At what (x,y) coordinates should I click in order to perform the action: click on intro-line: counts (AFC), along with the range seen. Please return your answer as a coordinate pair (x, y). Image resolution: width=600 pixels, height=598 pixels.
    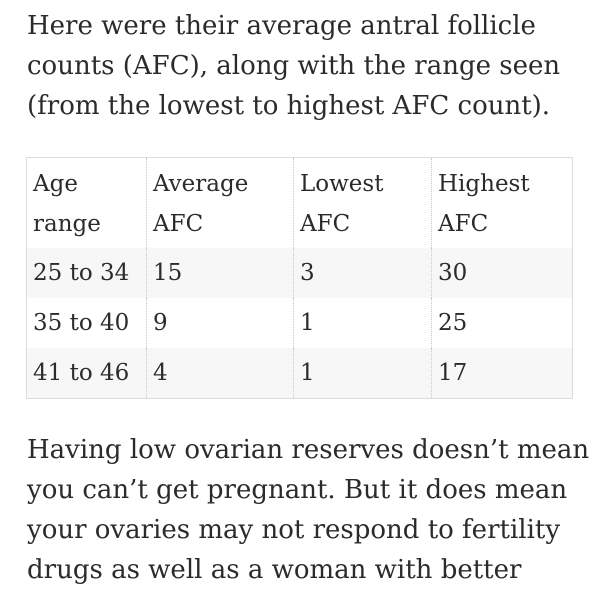
    Looking at the image, I should click on (294, 66).